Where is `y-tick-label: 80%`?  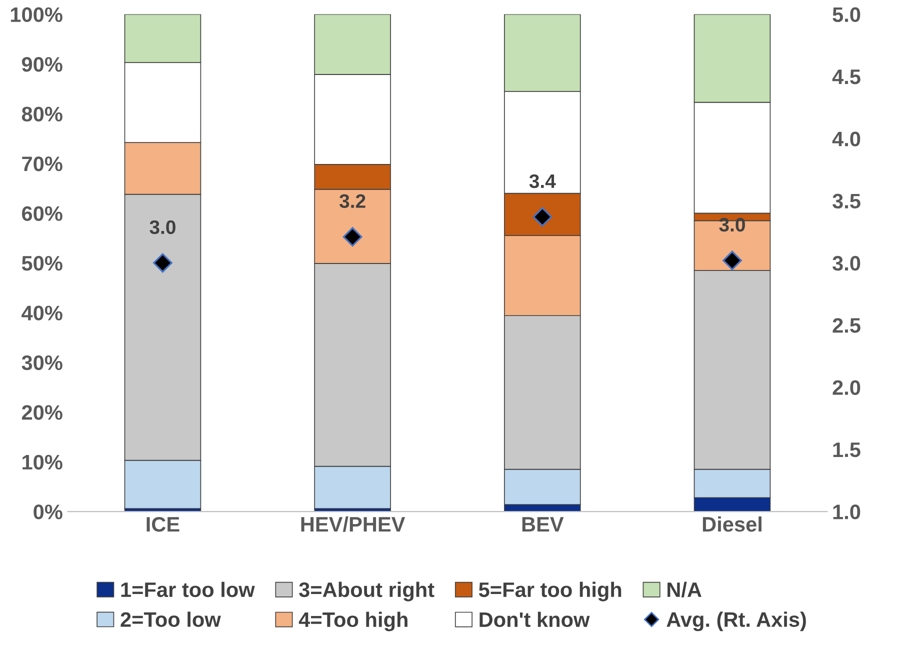
y-tick-label: 80% is located at coordinates (42, 114).